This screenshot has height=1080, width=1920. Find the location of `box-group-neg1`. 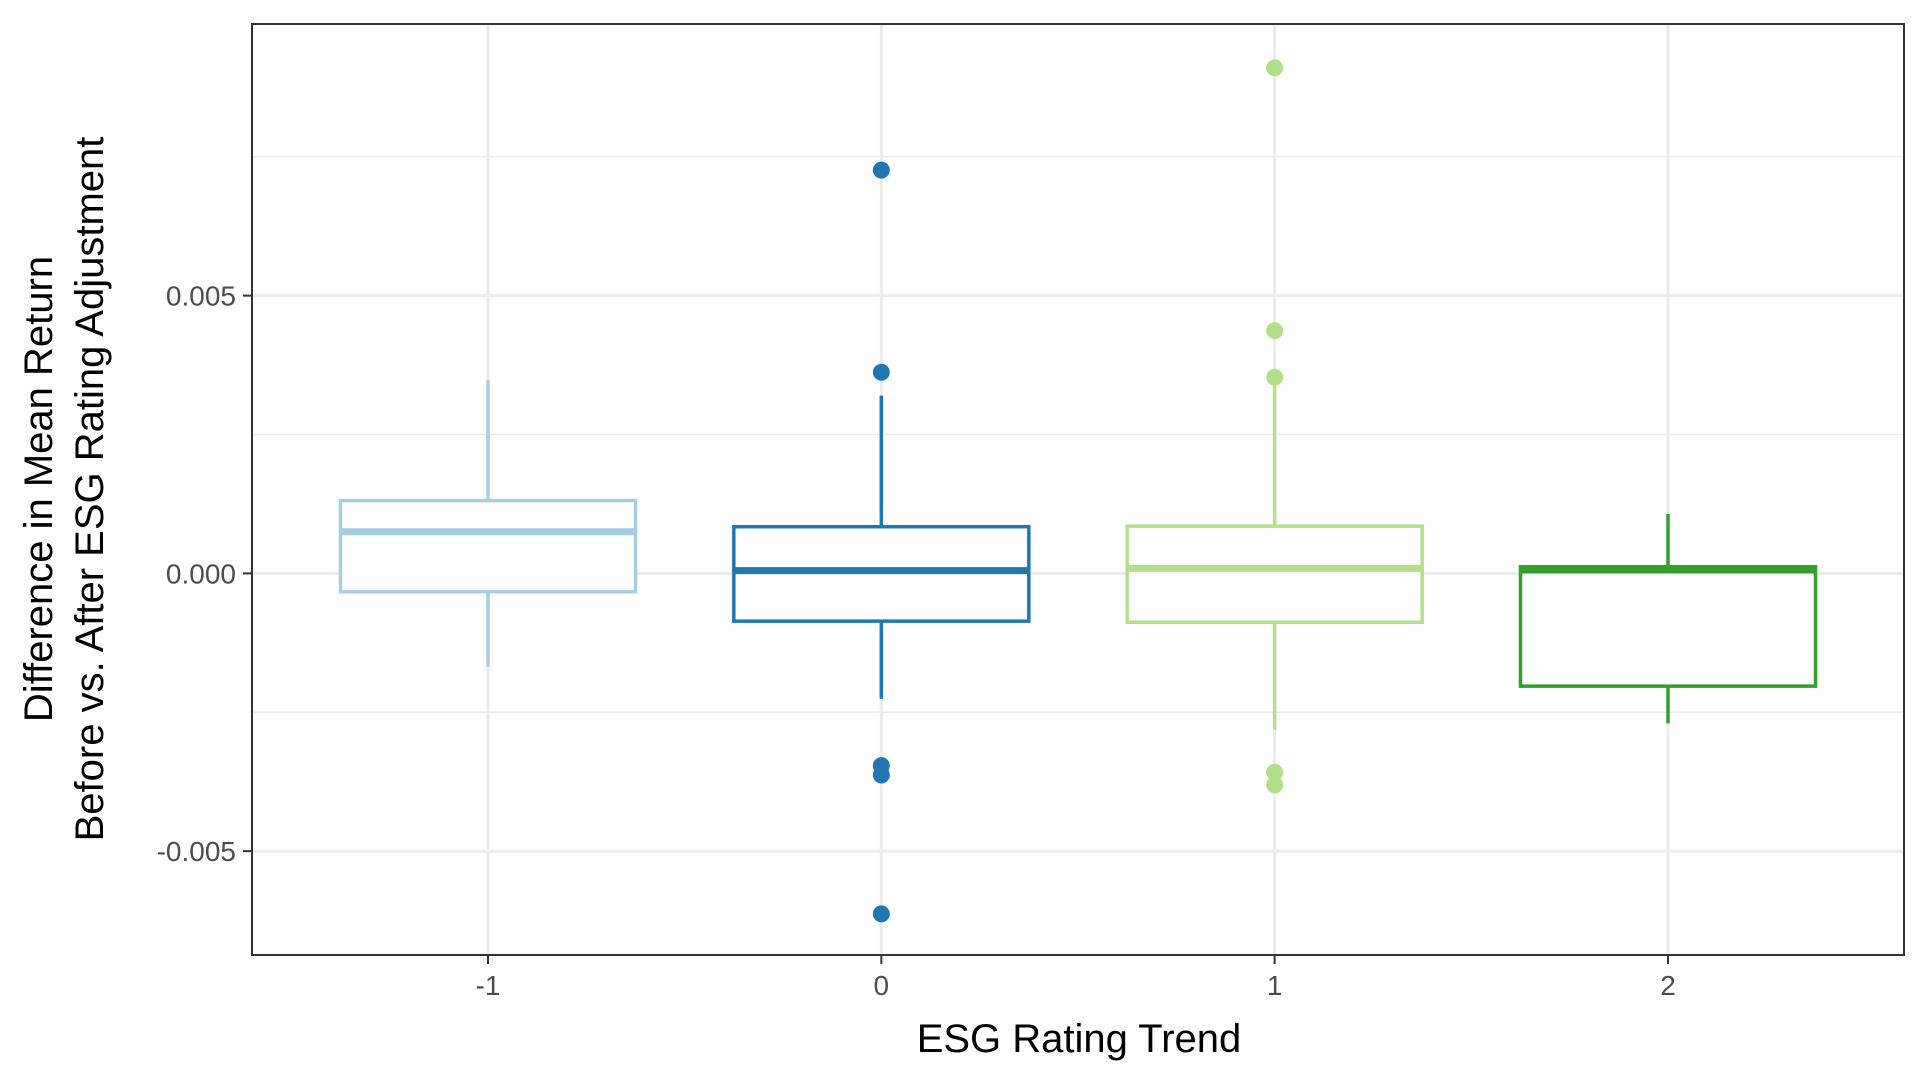

box-group-neg1 is located at coordinates (488, 523).